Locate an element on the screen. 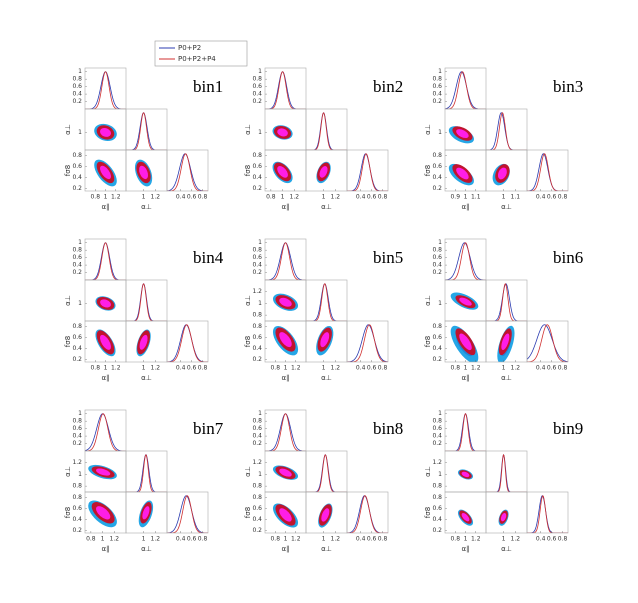 The image size is (638, 603). x-tick-label: 0.9 is located at coordinates (455, 197).